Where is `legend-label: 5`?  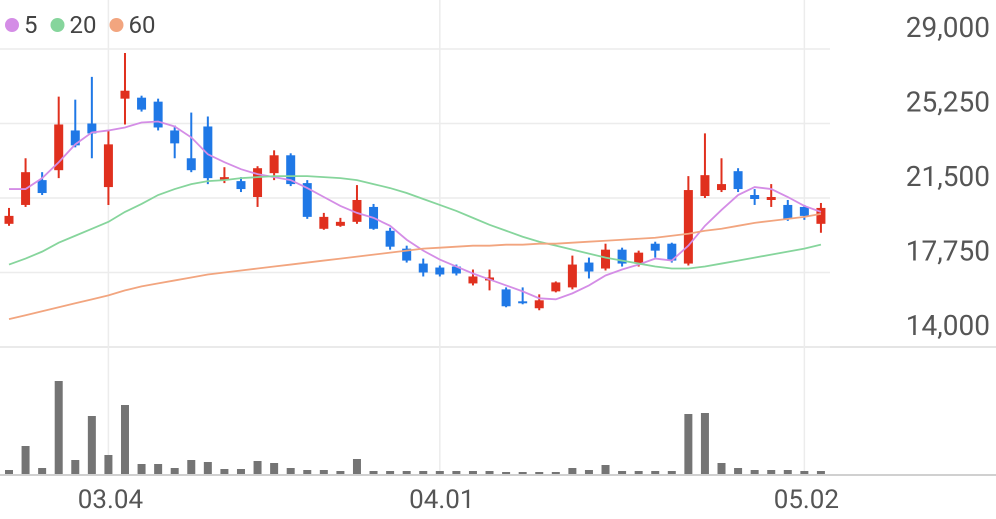 legend-label: 5 is located at coordinates (31, 25).